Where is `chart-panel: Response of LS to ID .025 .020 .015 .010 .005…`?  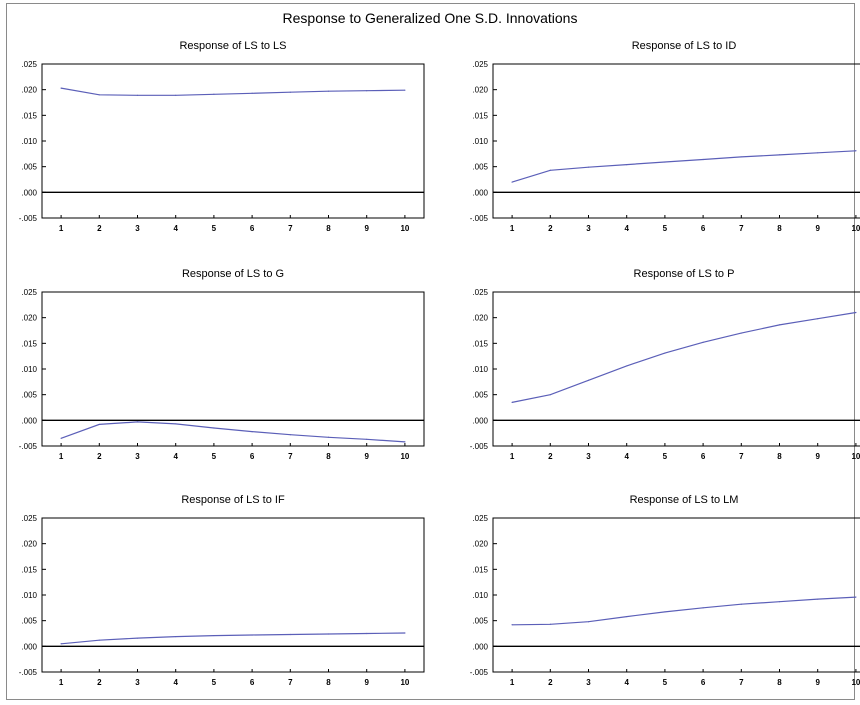 chart-panel: Response of LS to ID .025 .020 .015 .010 .005… is located at coordinates (665, 136).